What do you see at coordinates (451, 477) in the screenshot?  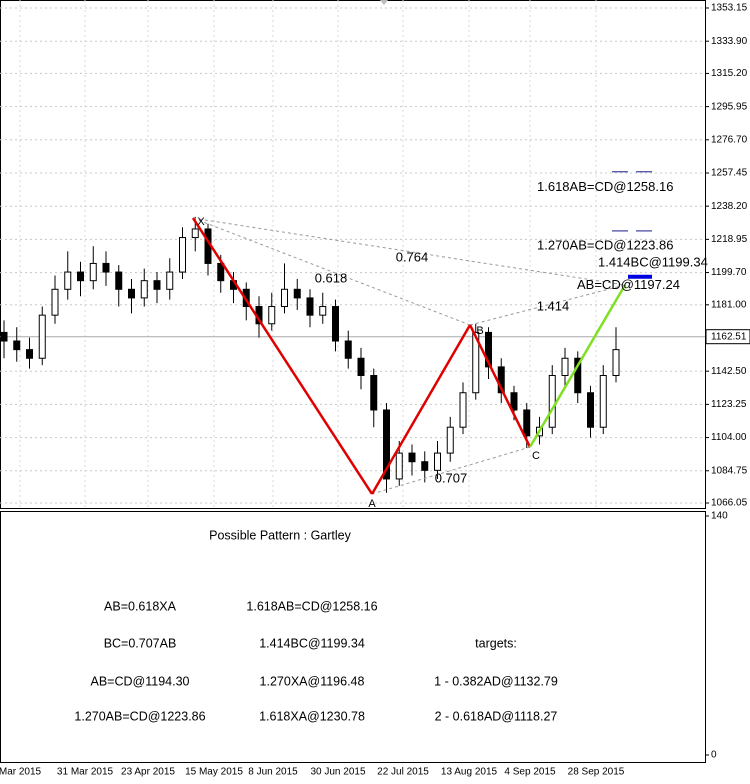 I see `ratio-label: 0.707` at bounding box center [451, 477].